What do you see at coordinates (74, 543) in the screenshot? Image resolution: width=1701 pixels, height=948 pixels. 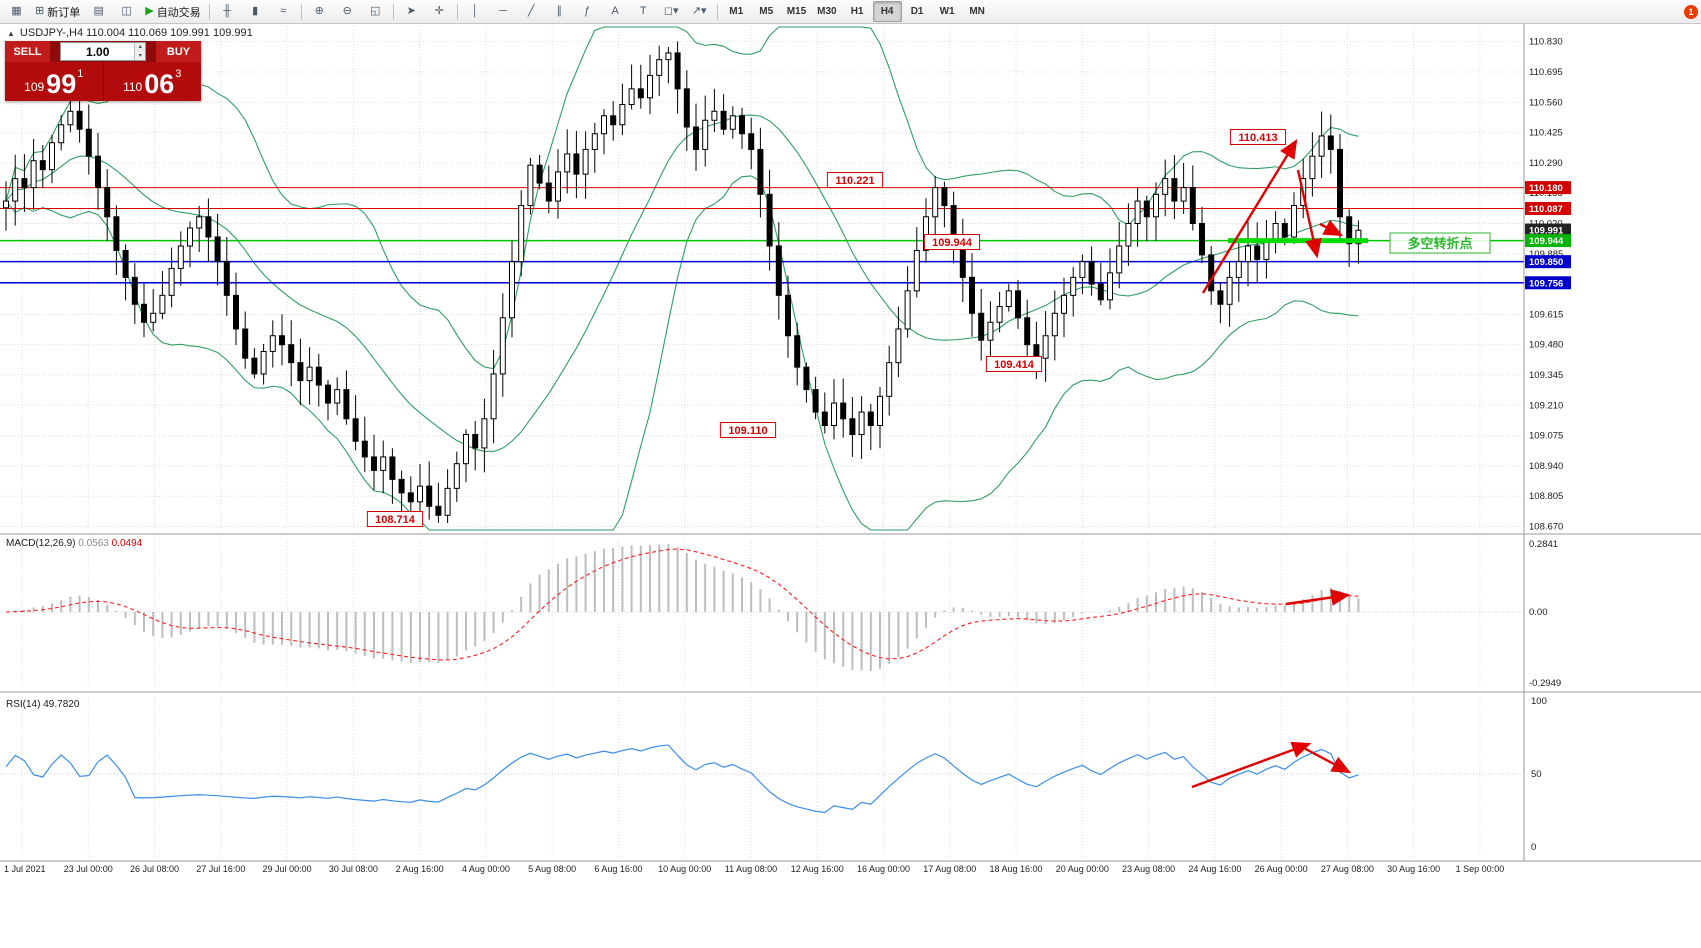 I see `macd-label: MACD(12,26,9) 0.0563 0.0494` at bounding box center [74, 543].